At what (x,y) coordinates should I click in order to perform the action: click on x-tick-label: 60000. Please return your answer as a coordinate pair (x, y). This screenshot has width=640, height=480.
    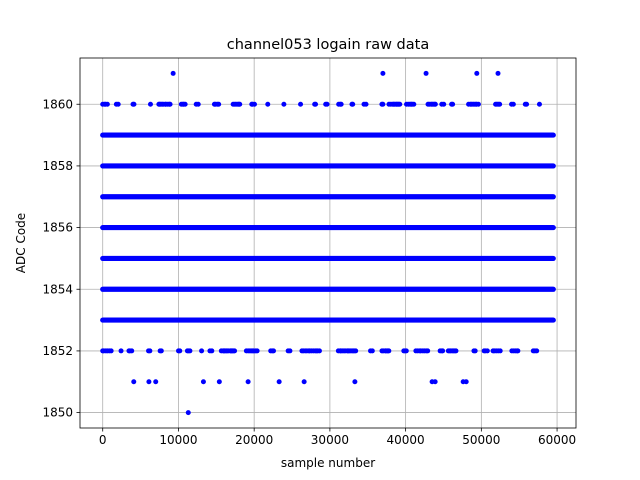
    Looking at the image, I should click on (557, 440).